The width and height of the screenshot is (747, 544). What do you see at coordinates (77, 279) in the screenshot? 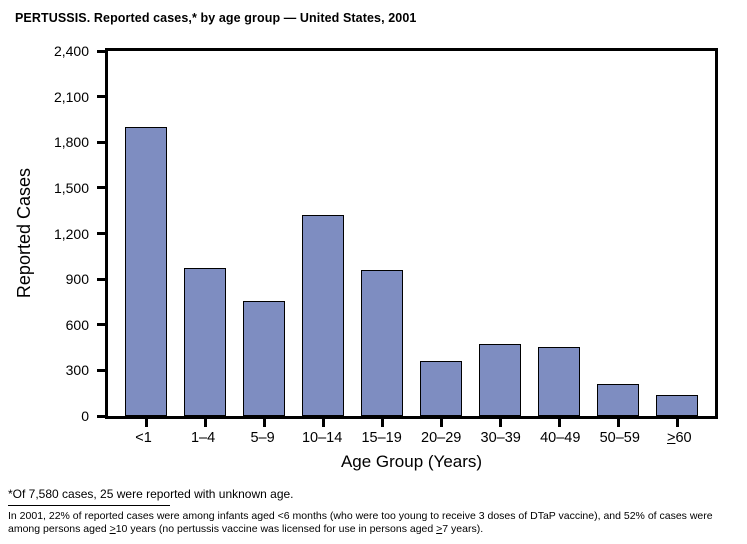
I see `y-tick-label: 900` at bounding box center [77, 279].